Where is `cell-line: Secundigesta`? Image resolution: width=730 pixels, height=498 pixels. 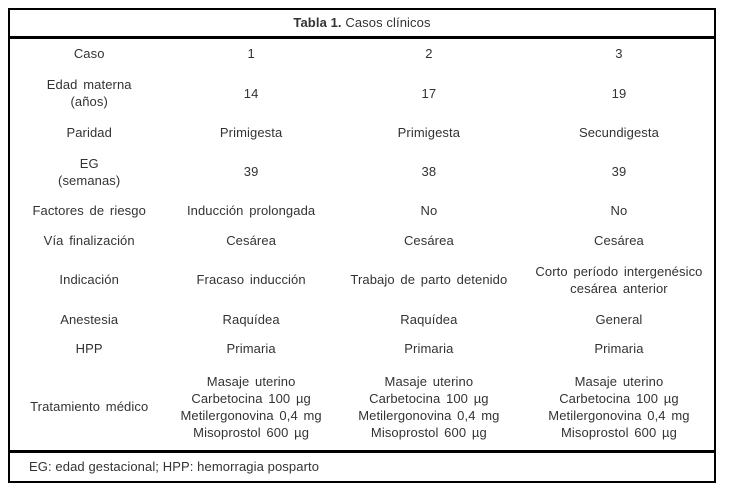
cell-line: Secundigesta is located at coordinates (618, 132).